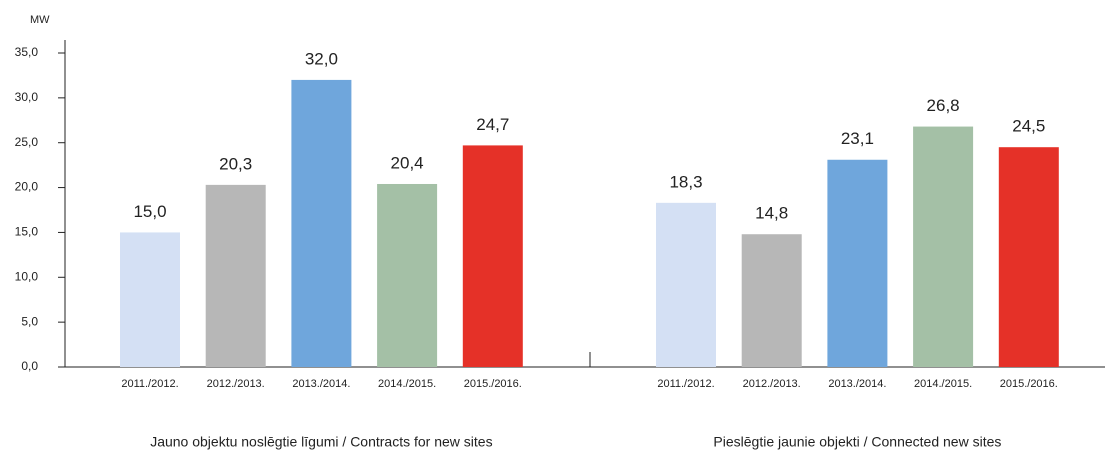  I want to click on value-label: 20,3, so click(235, 163).